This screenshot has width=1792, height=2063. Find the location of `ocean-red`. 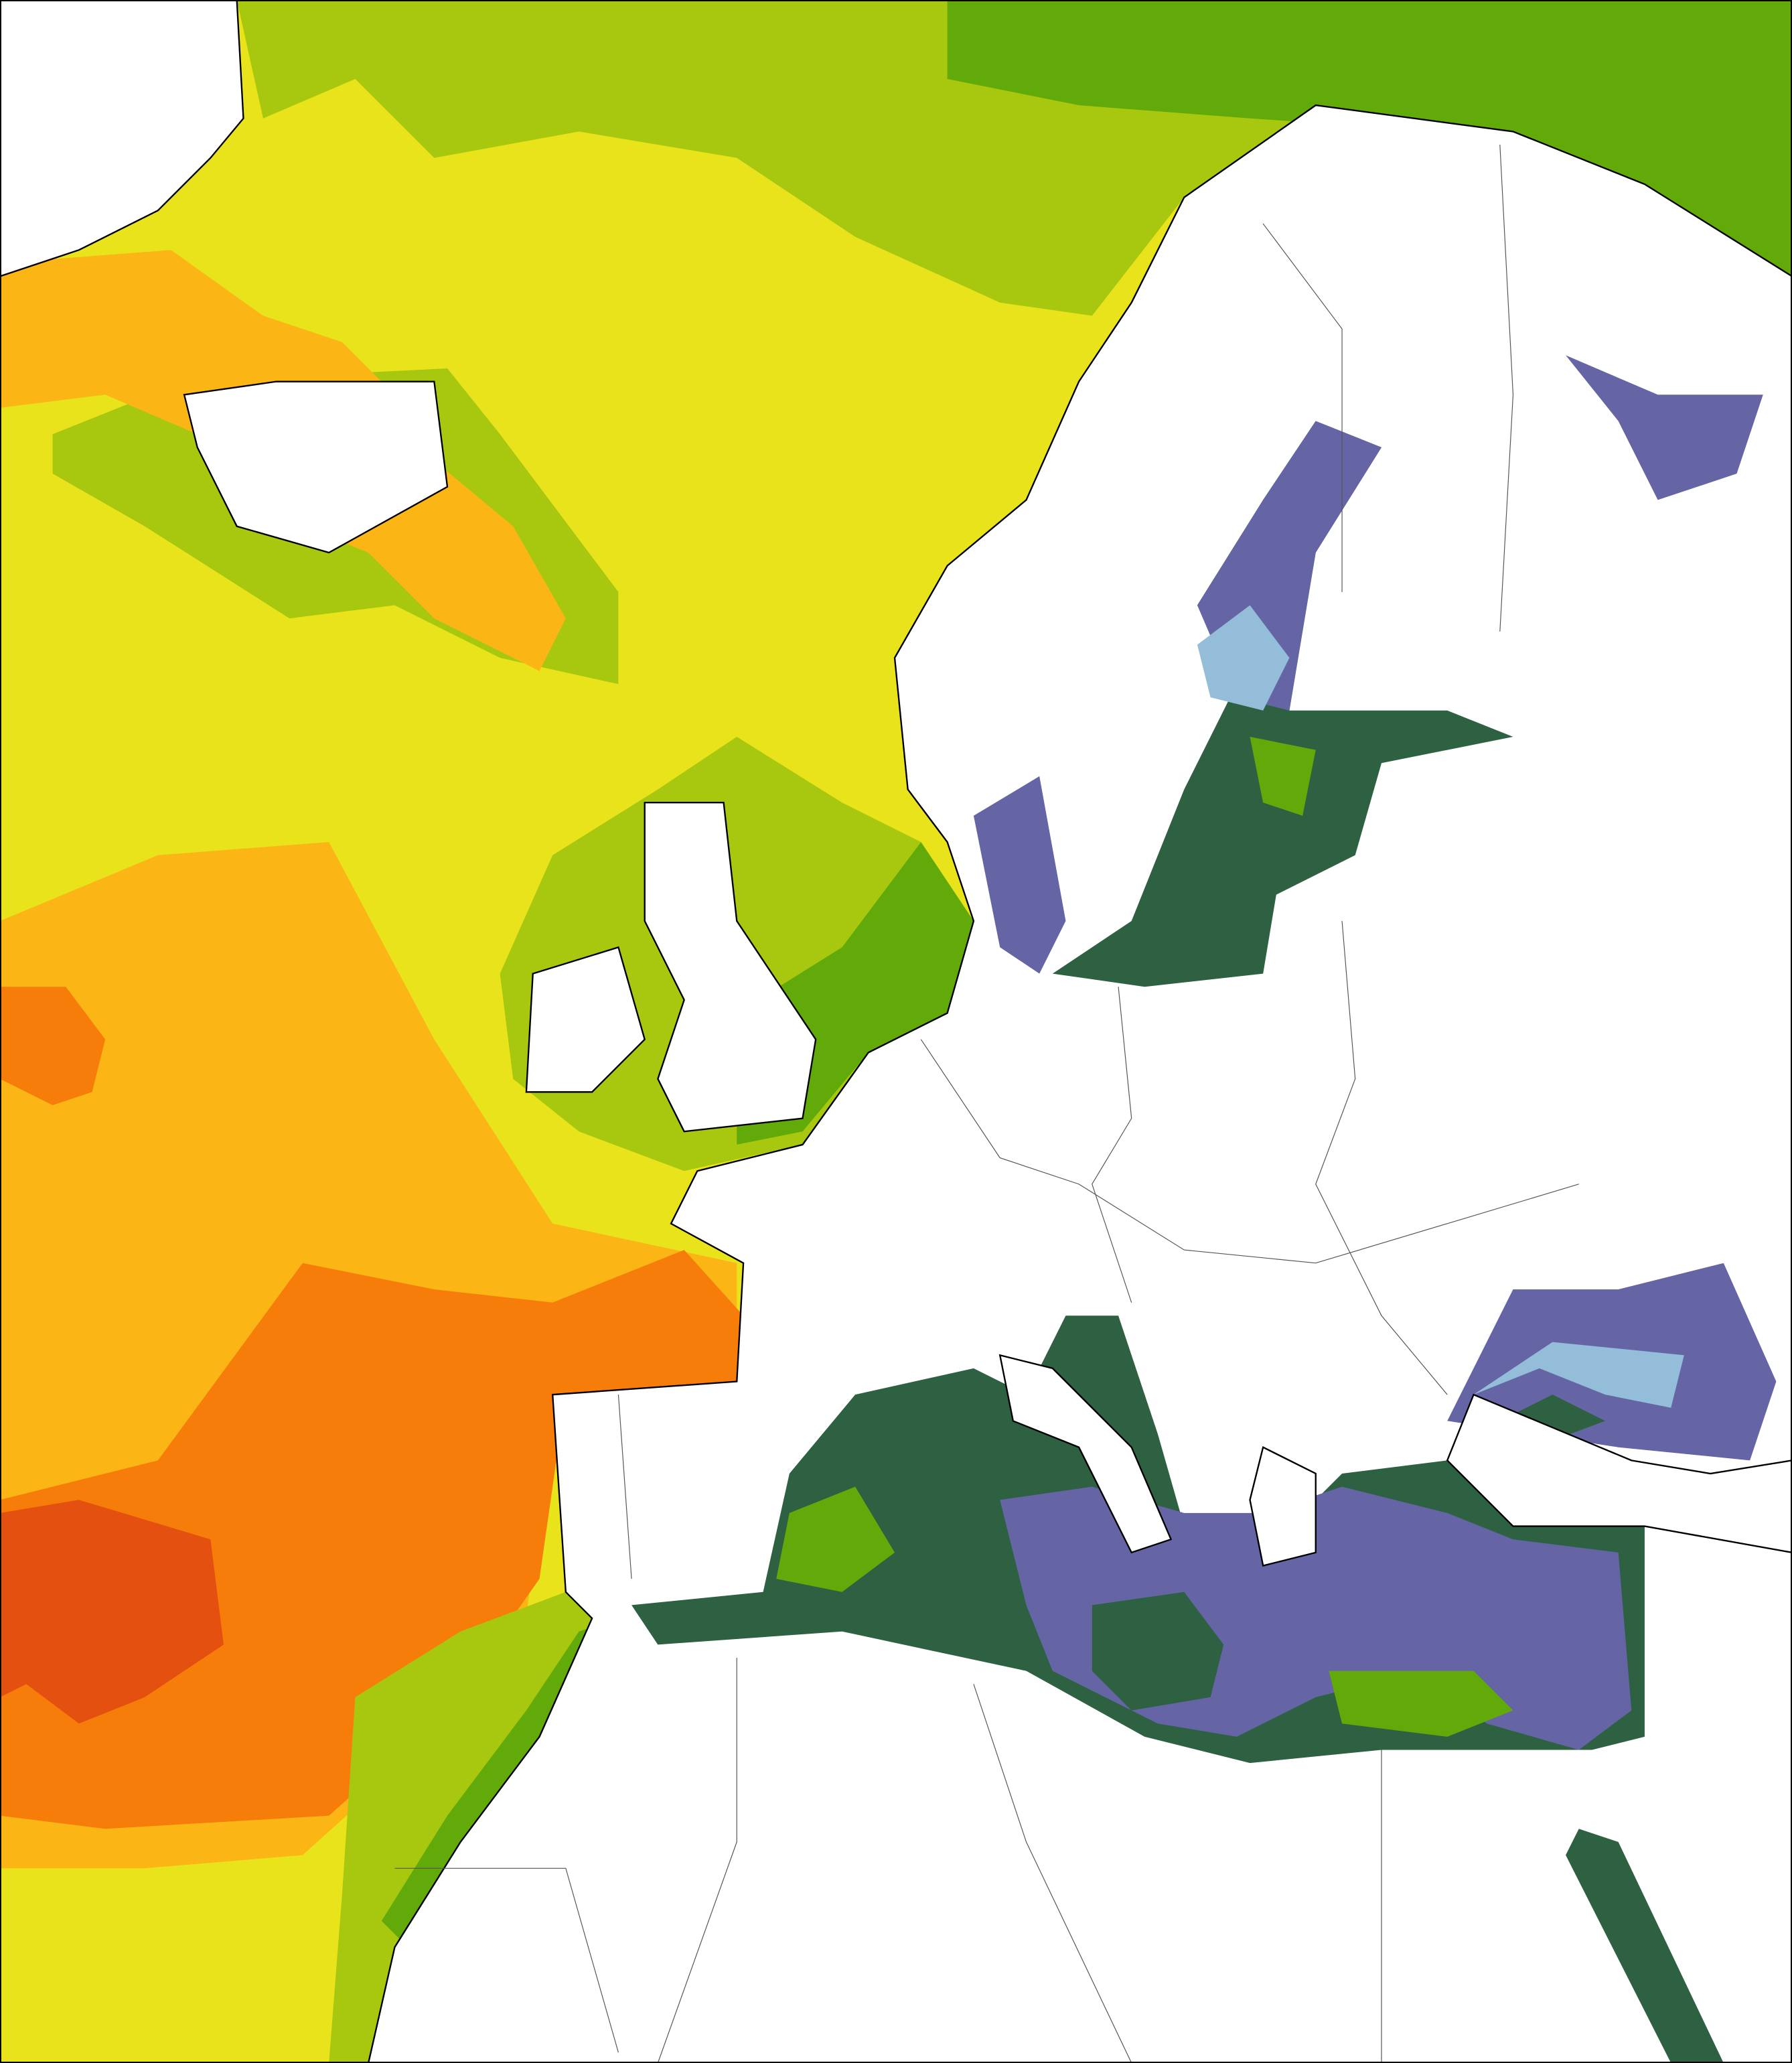

ocean-red is located at coordinates (112, 1612).